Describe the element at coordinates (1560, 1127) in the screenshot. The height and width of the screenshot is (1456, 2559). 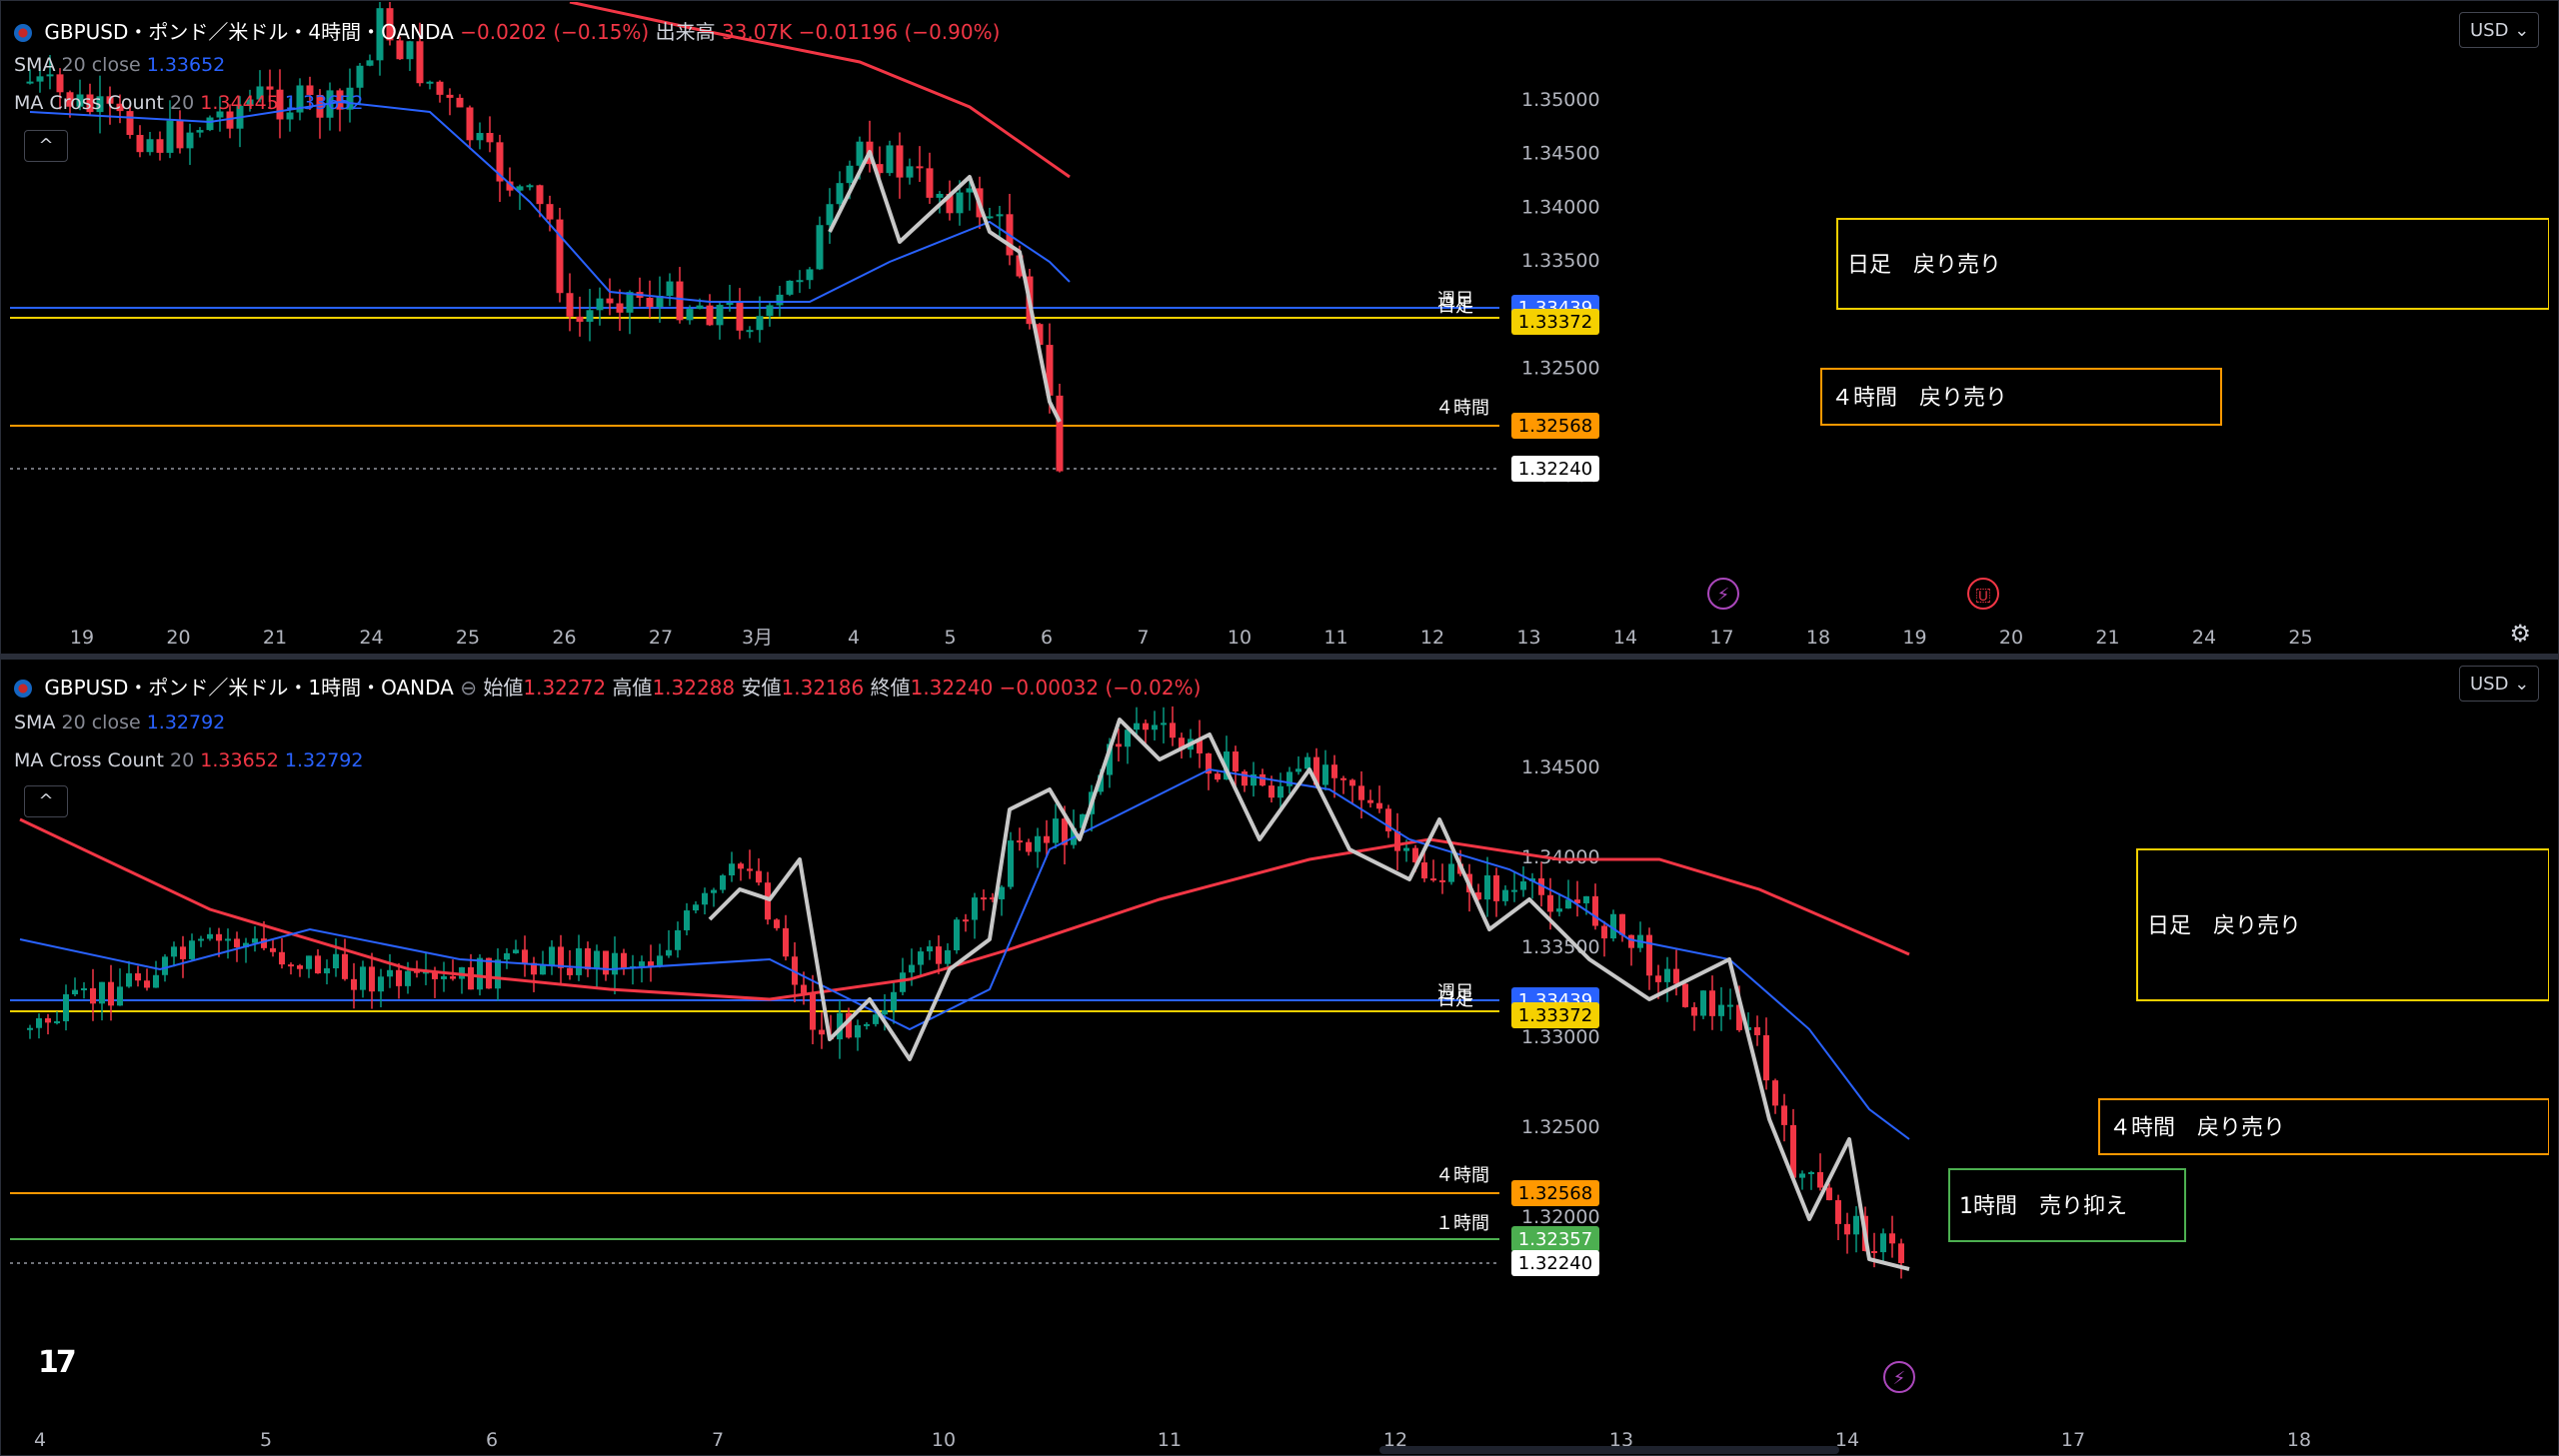
I see `price-tick-label: 1.32500` at that location.